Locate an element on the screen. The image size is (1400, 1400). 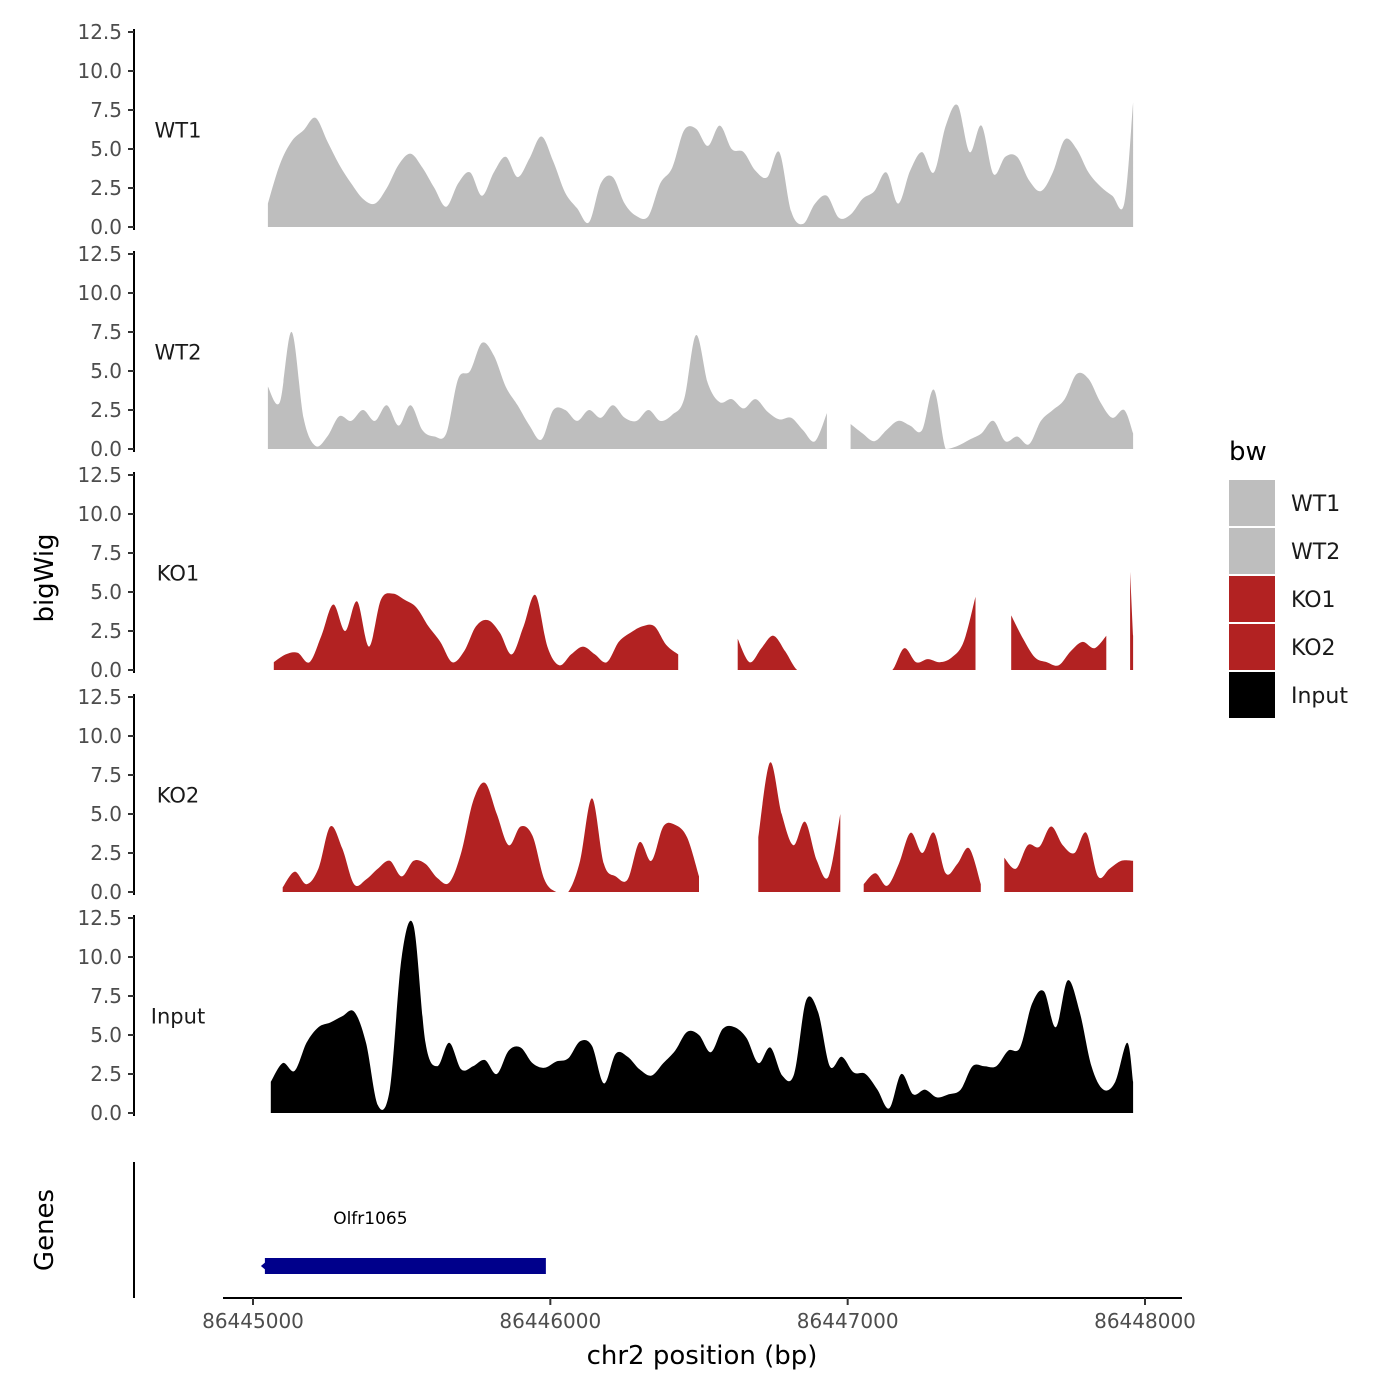
legend: bw WT1 WT2 KO1 KO2 Input is located at coordinates (1288, 577).